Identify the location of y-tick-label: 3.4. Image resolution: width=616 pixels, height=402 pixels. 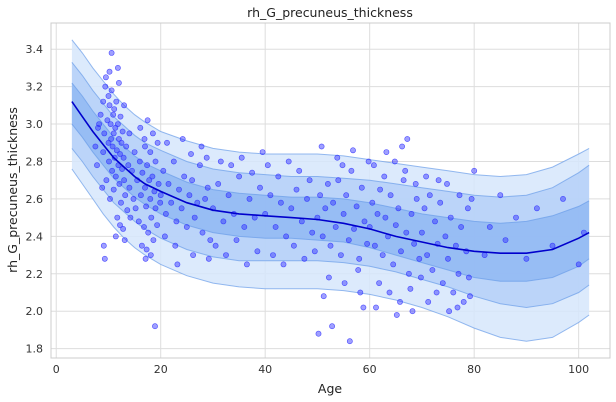
(35, 49).